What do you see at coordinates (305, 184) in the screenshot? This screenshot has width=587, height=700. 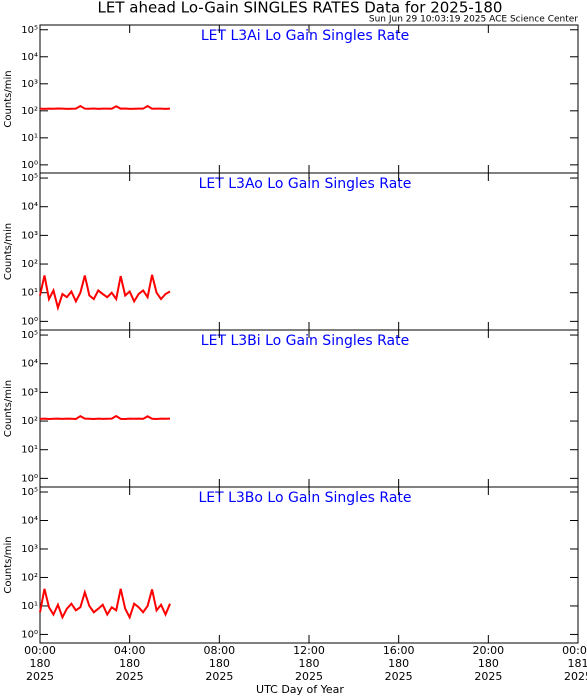 I see `panel-title: LET L3Ao Lo Gain Singles Rate` at bounding box center [305, 184].